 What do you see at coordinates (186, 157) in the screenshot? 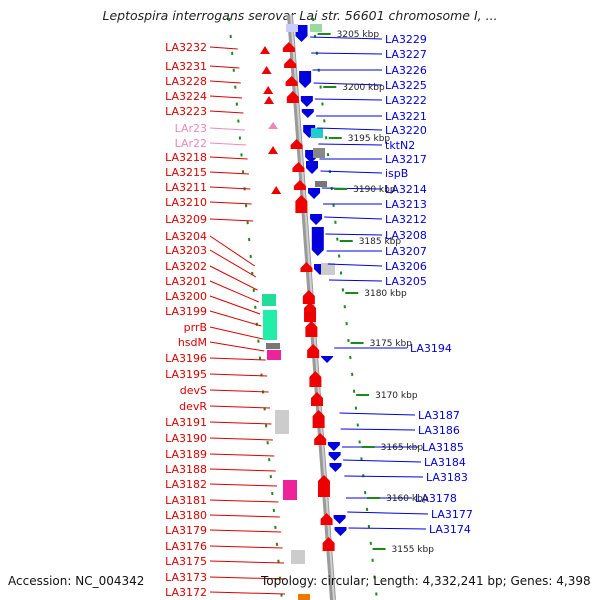
I see `gene-label-left: LA3218` at bounding box center [186, 157].